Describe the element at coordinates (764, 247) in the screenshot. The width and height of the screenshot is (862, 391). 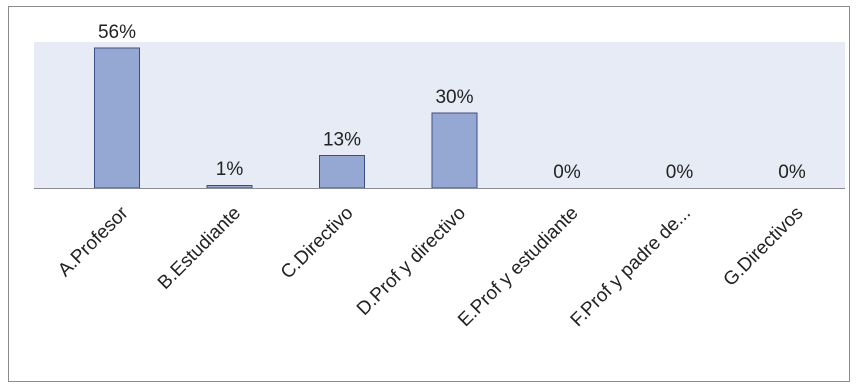
I see `category-label-6: G.Directivos` at that location.